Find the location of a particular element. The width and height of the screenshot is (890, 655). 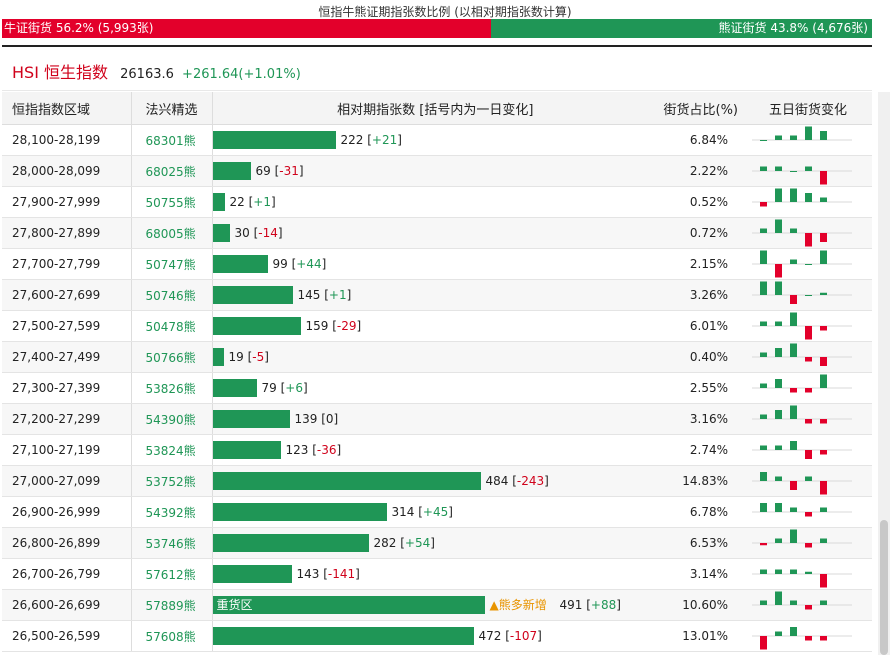

warrant-code-link: 50746熊 is located at coordinates (170, 295).